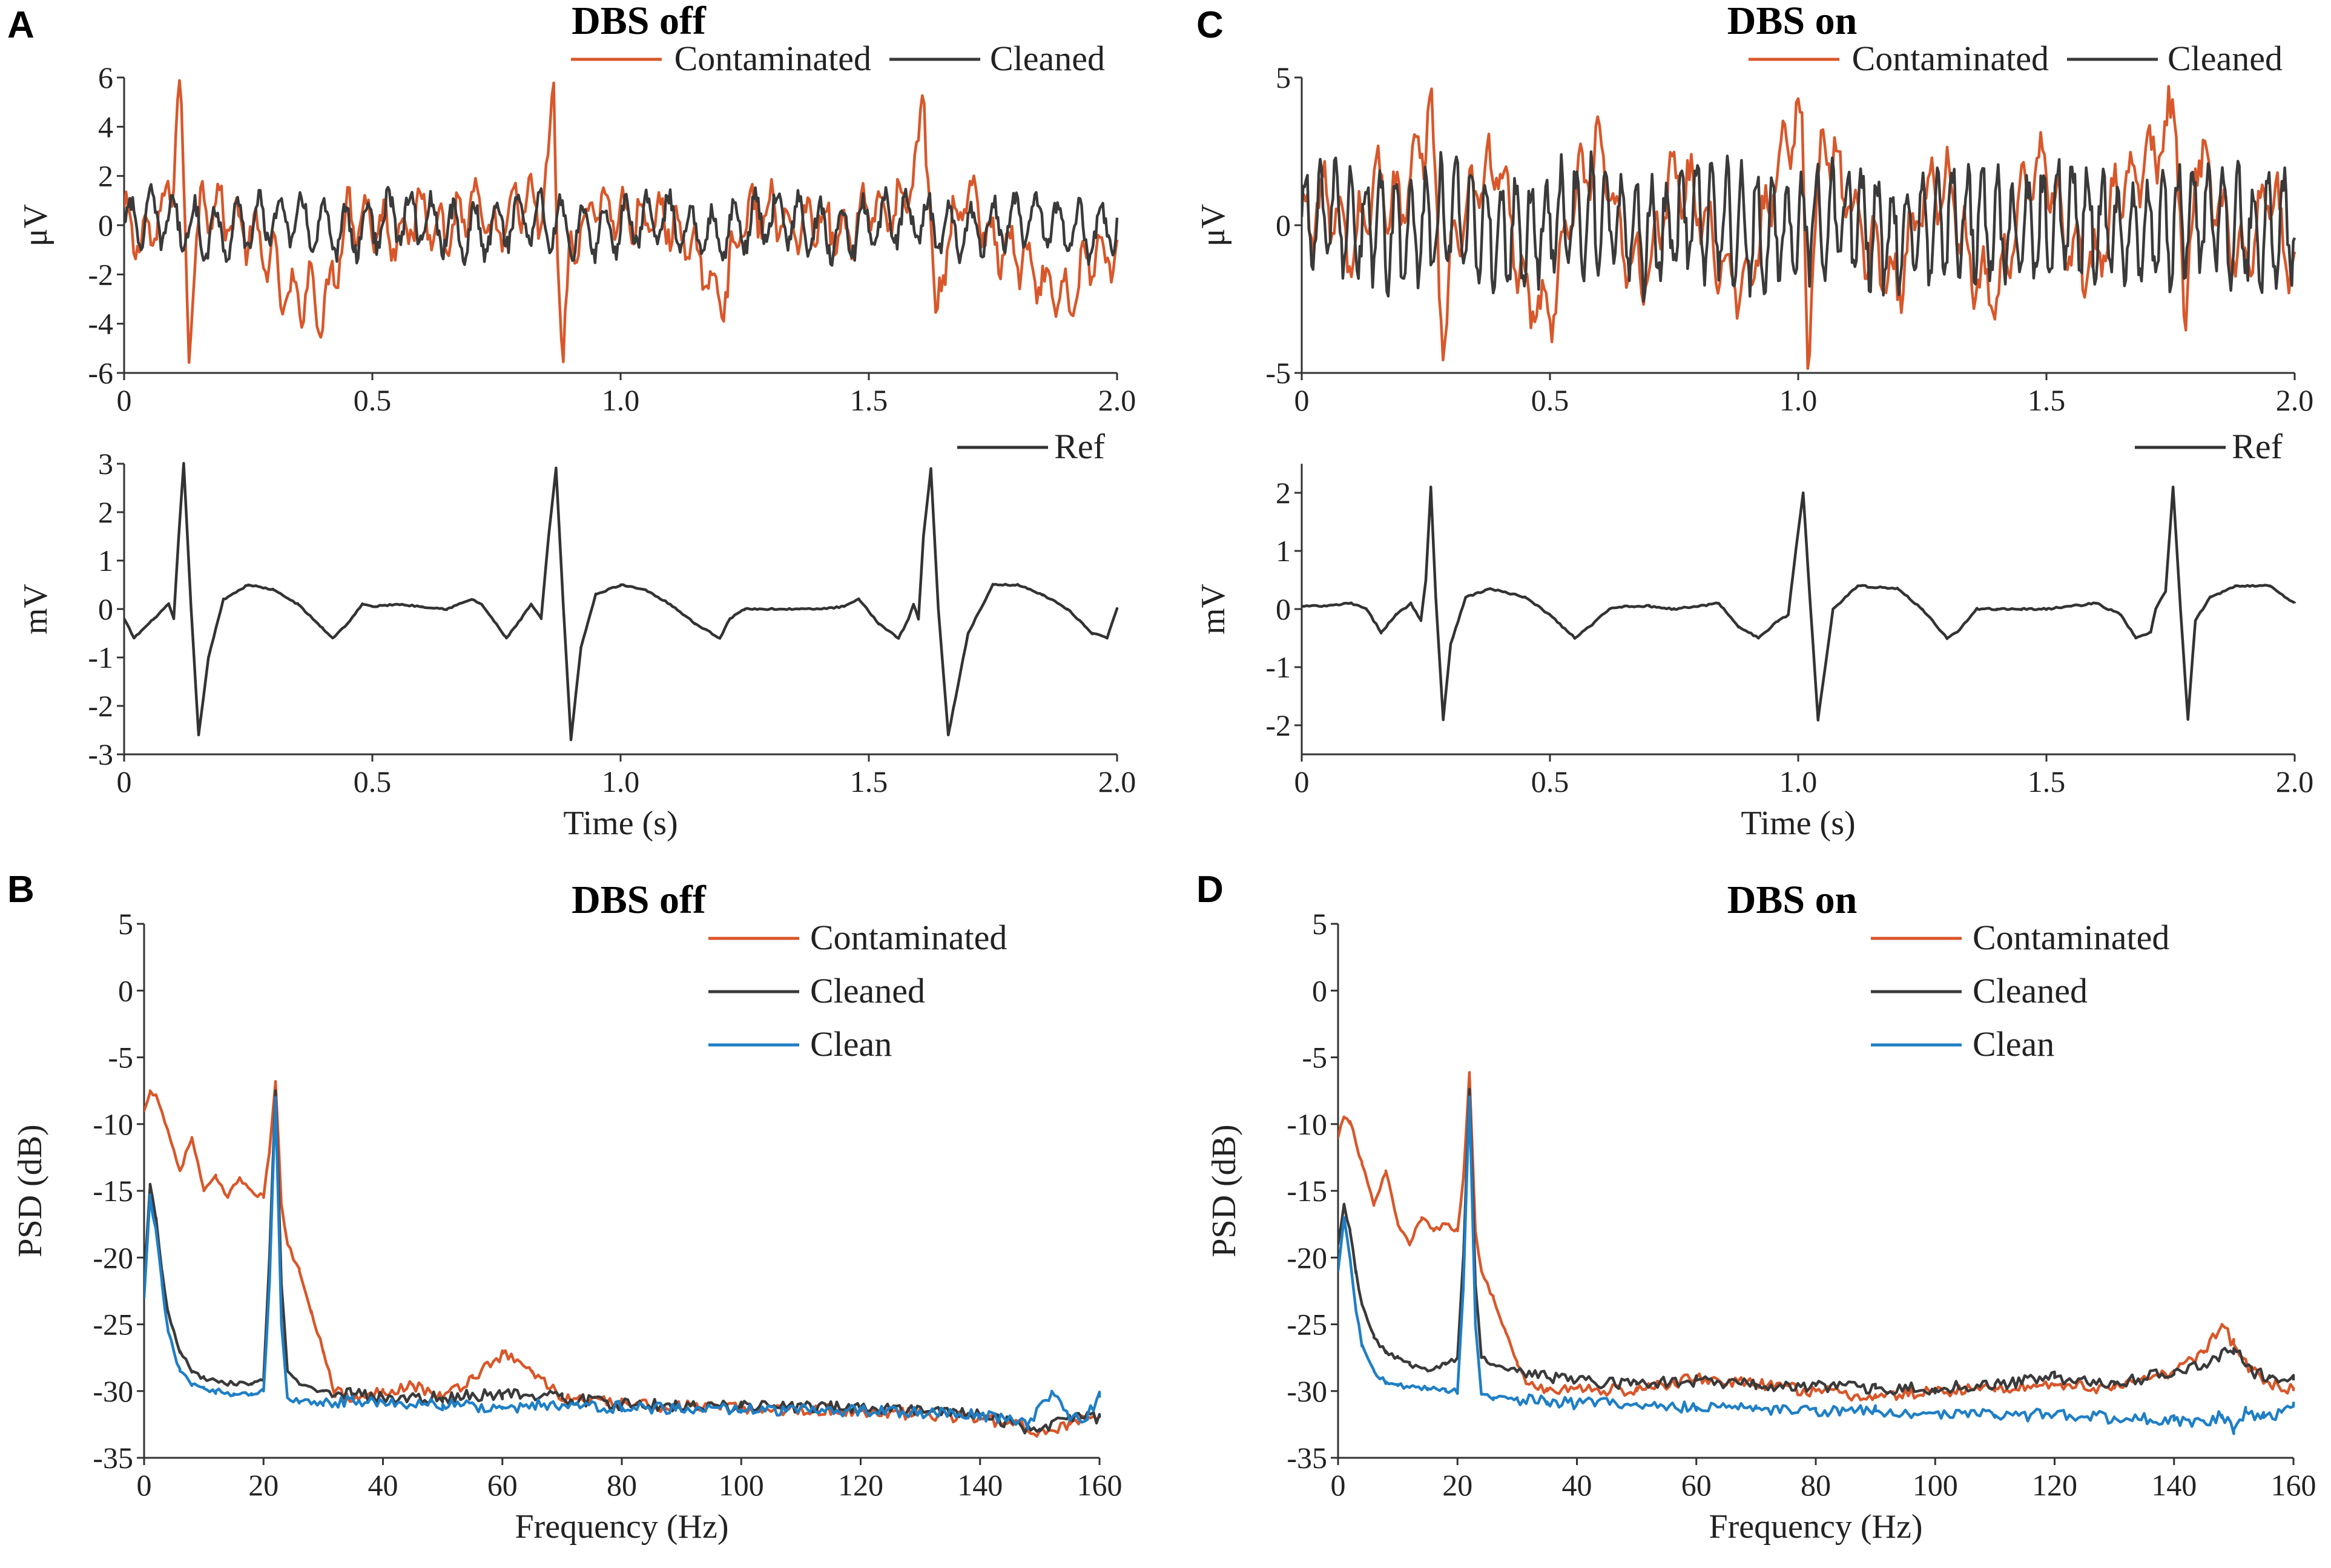  Describe the element at coordinates (639, 900) in the screenshot. I see `panel-title-b: DBS off` at that location.